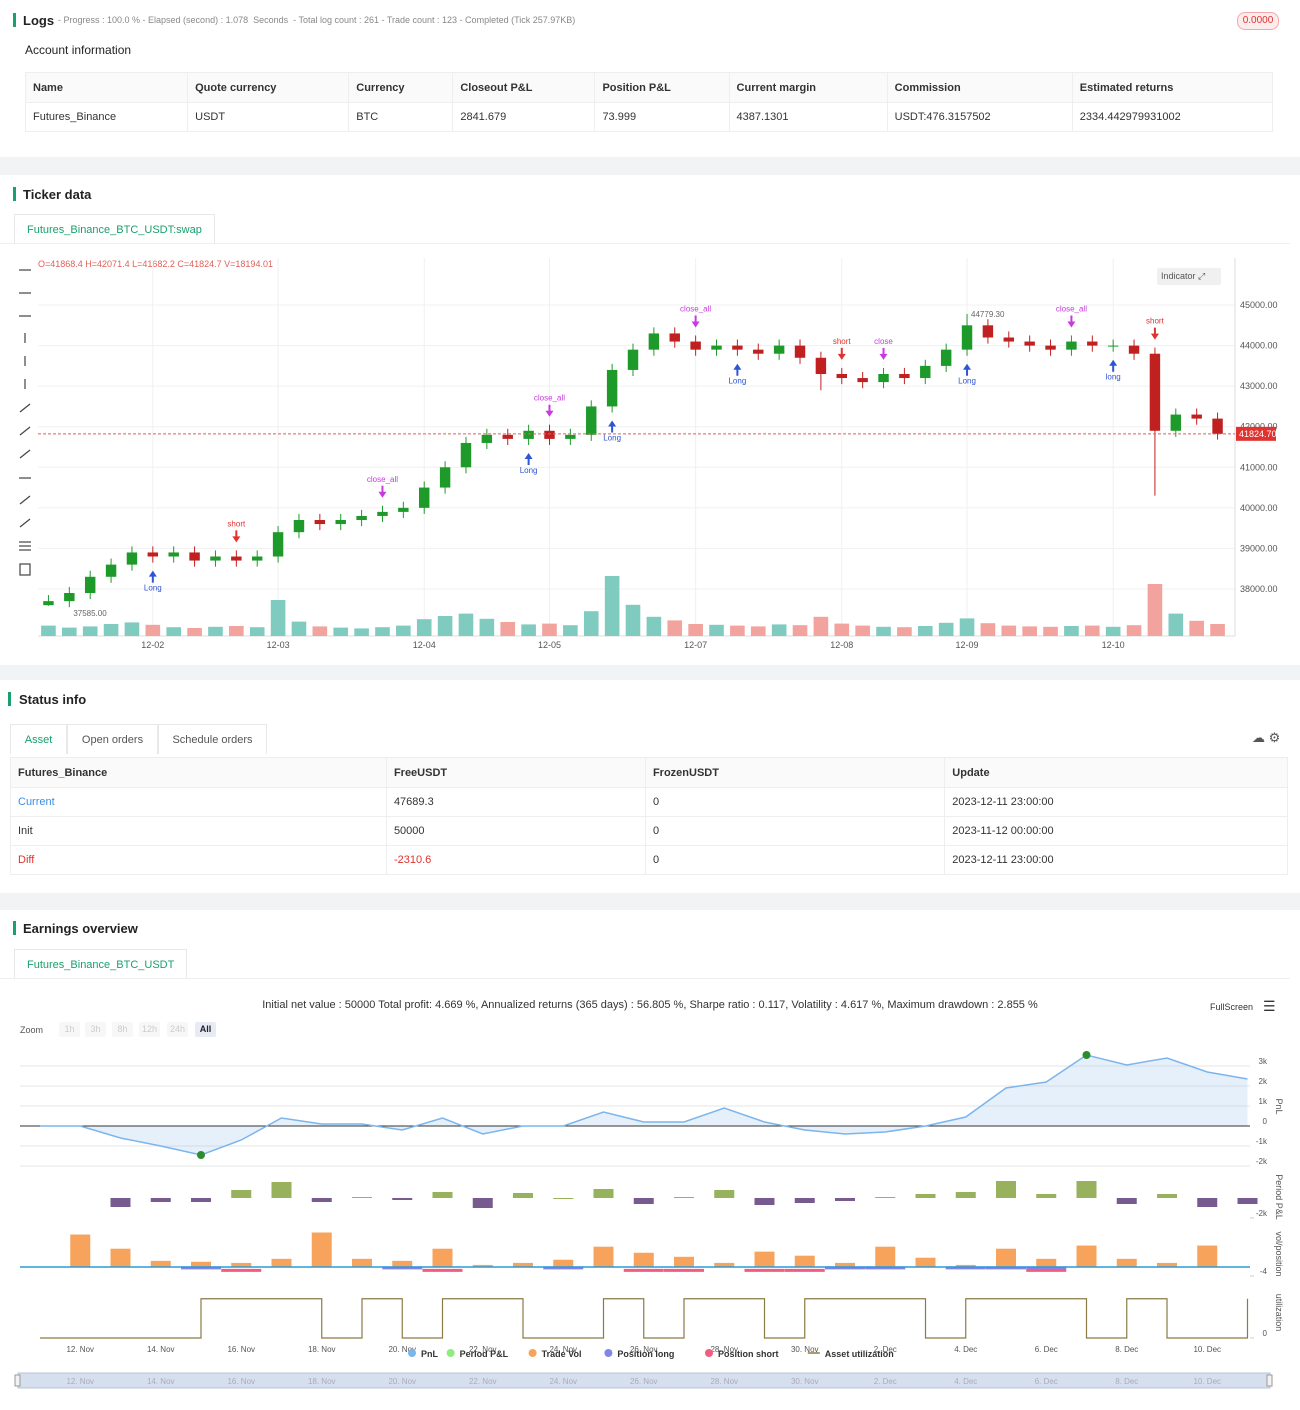  I want to click on y-axis-title: PnL, so click(1279, 1106).